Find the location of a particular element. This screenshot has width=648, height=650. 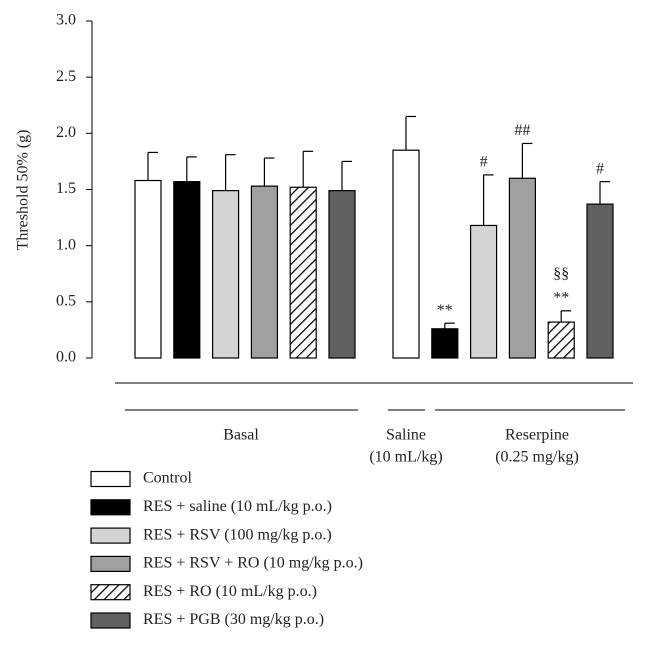

legend-label: RES + saline (10 mL/kg p.o.) is located at coordinates (237, 506).